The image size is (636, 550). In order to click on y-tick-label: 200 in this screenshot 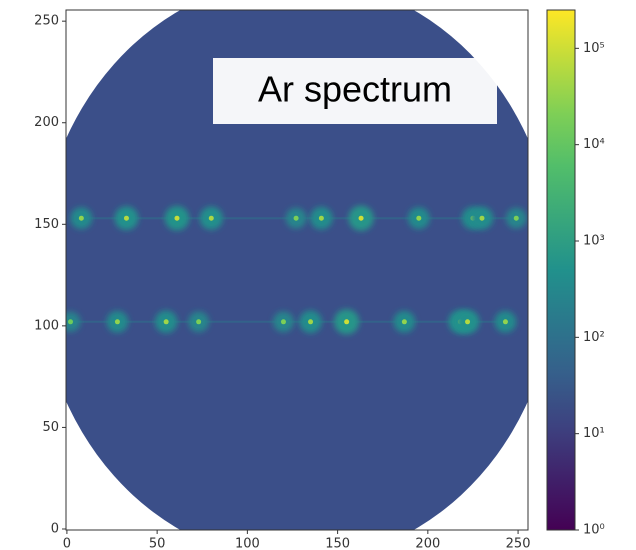, I will do `click(46, 122)`.